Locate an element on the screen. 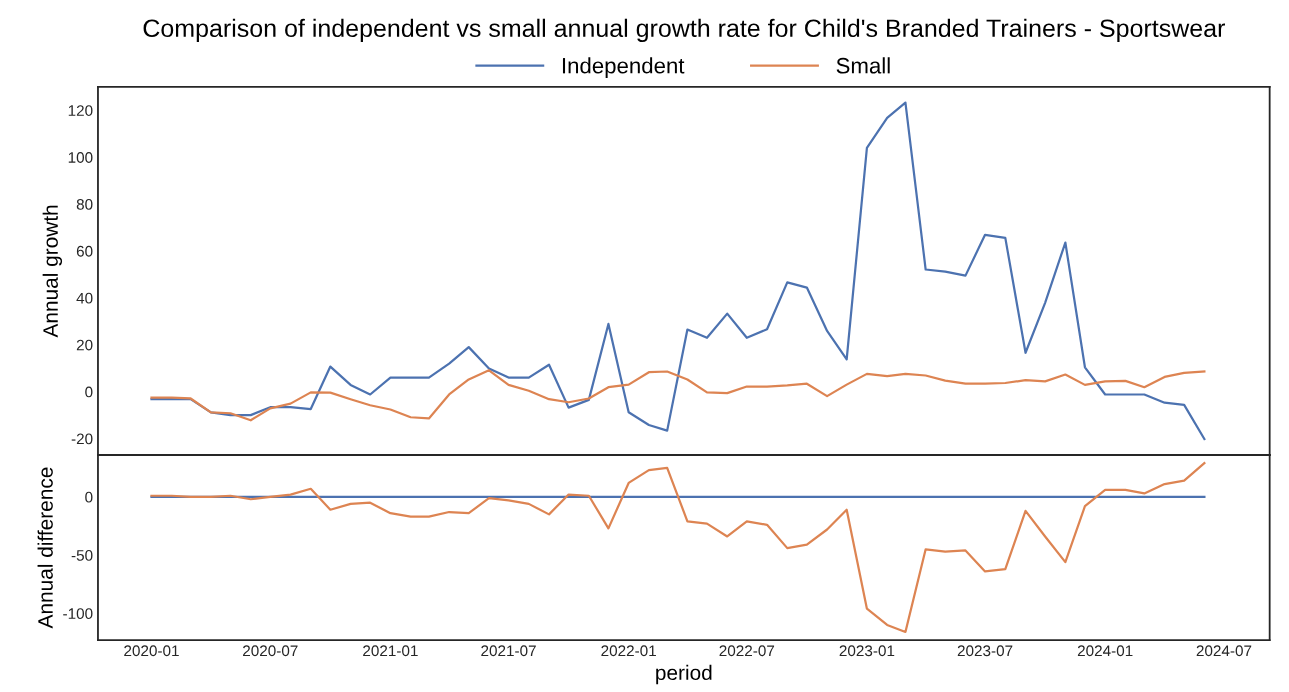 This screenshot has width=1289, height=692. x-tick-label: 2024-01 is located at coordinates (1105, 651).